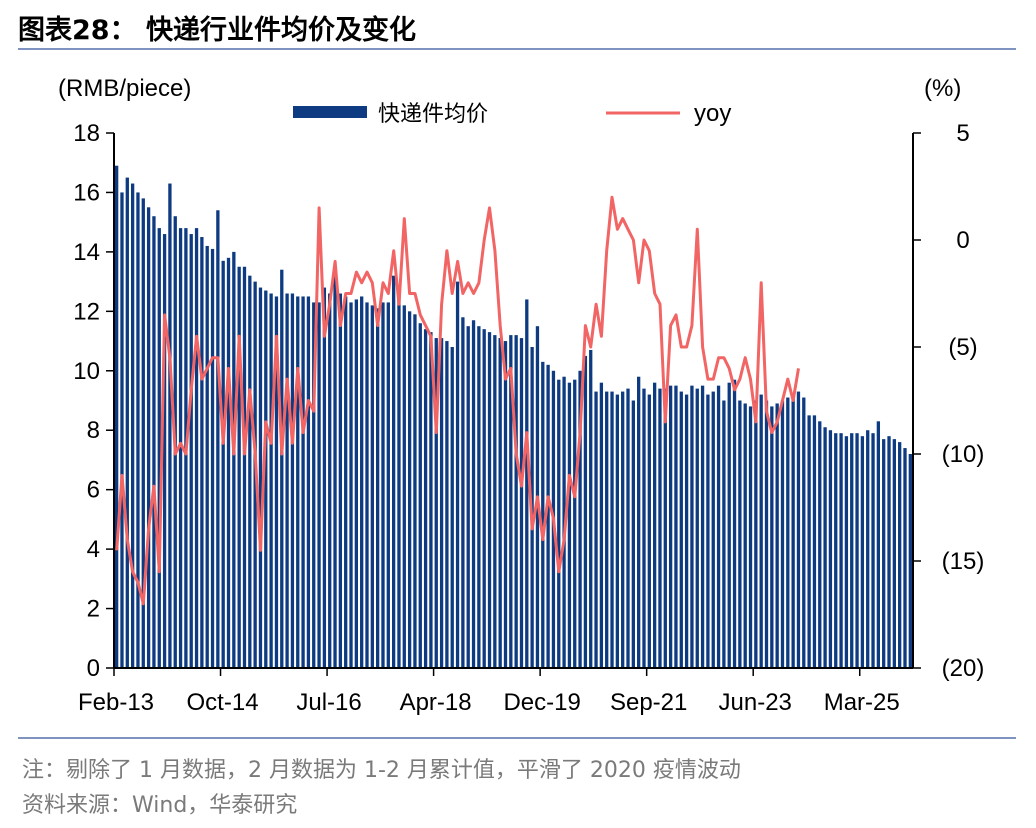  What do you see at coordinates (93, 609) in the screenshot?
I see `left-tick-label: 2` at bounding box center [93, 609].